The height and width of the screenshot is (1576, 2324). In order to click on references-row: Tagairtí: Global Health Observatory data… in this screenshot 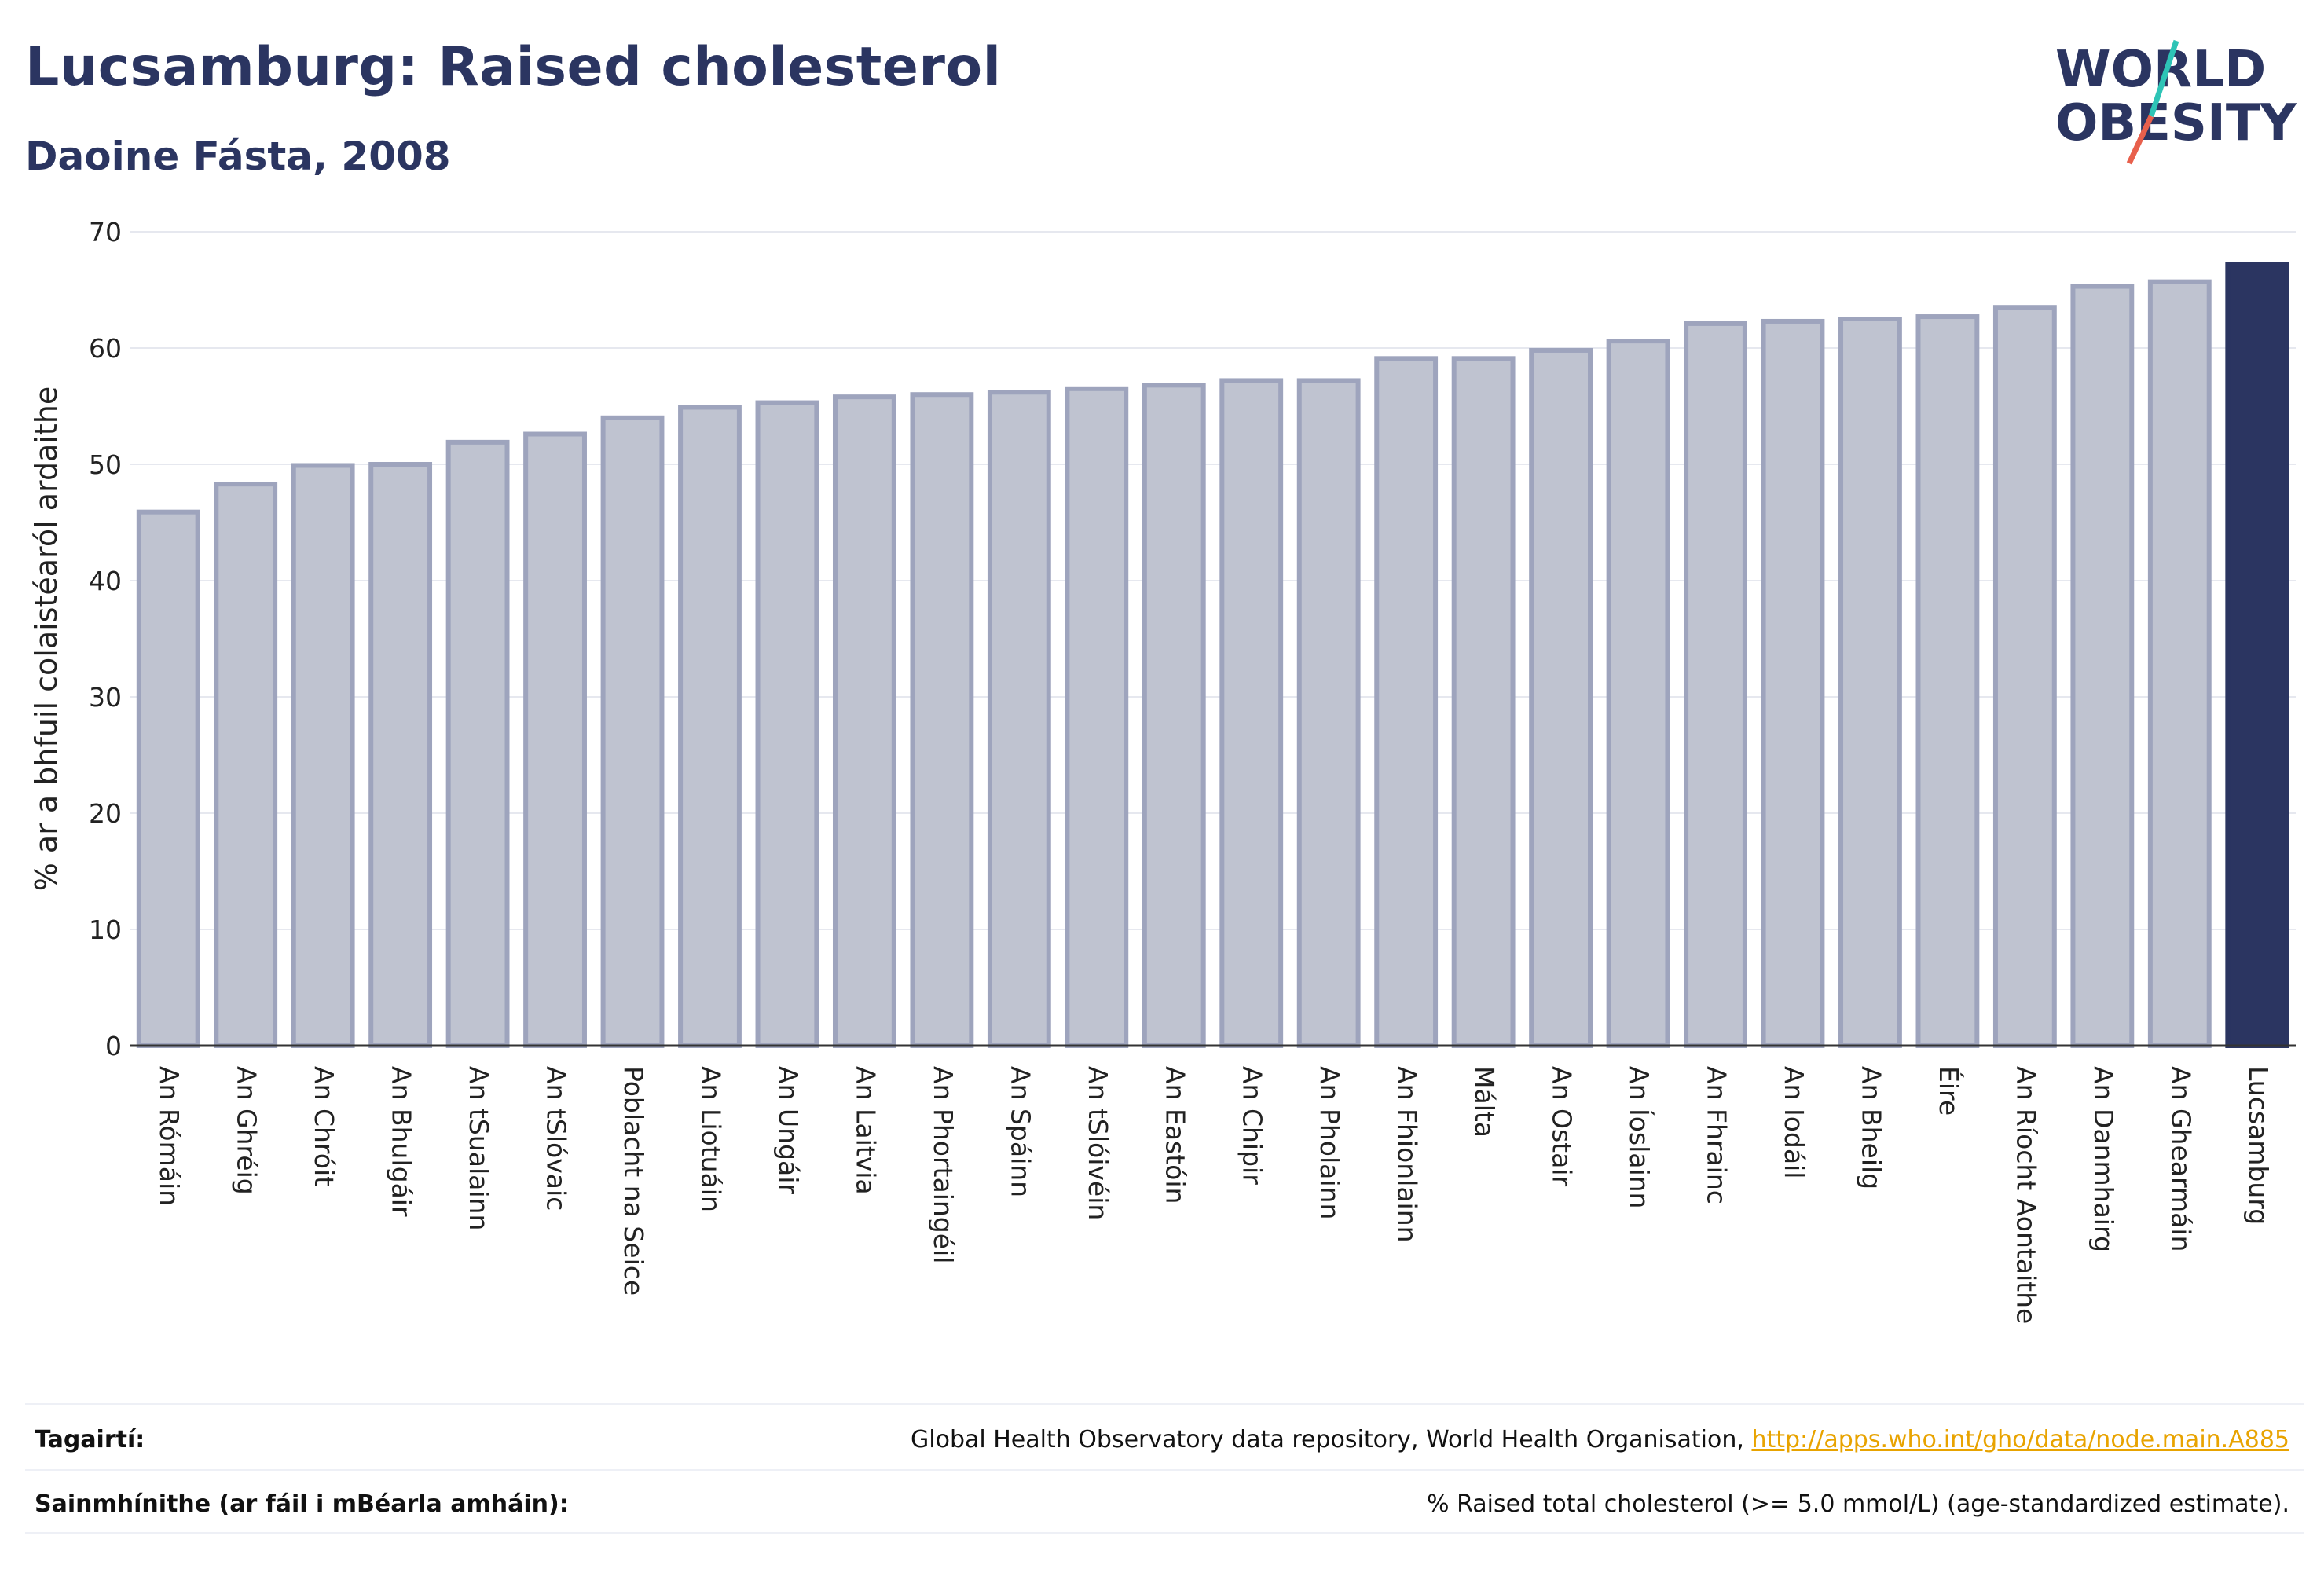, I will do `click(1162, 1439)`.